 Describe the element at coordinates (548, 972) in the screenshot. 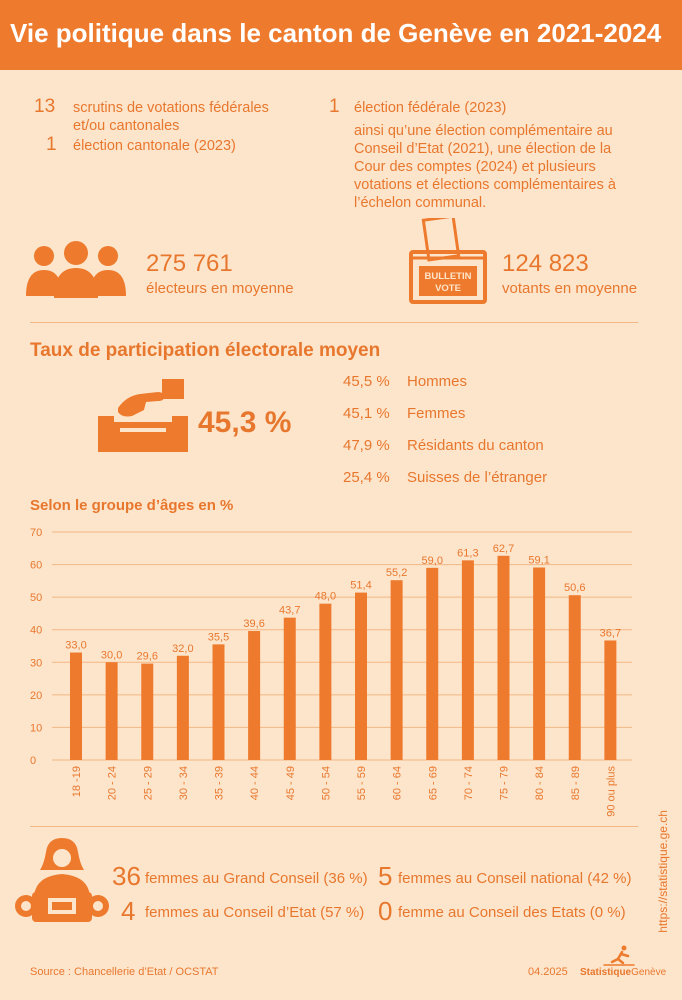

I see `publication-date: 04.2025` at that location.